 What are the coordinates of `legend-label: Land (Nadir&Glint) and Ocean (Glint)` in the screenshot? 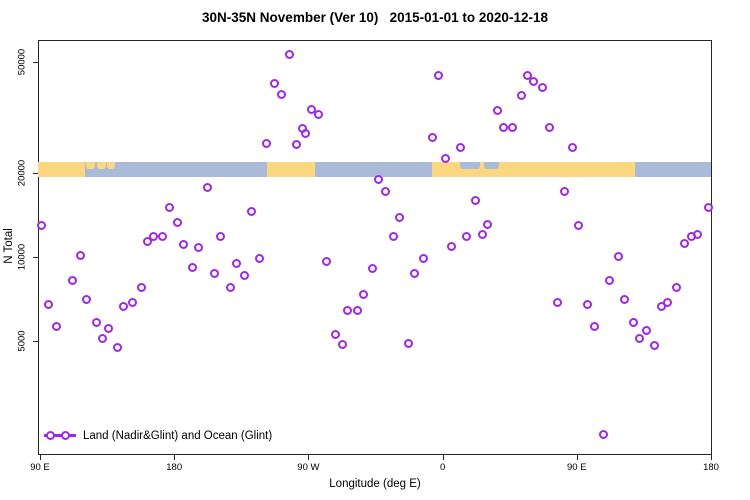 It's located at (178, 435).